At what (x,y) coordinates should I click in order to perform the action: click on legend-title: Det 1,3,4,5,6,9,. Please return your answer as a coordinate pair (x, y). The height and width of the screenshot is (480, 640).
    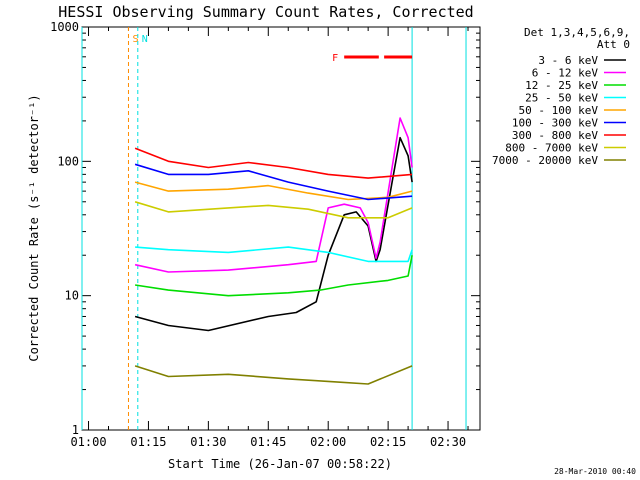
    Looking at the image, I should click on (577, 32).